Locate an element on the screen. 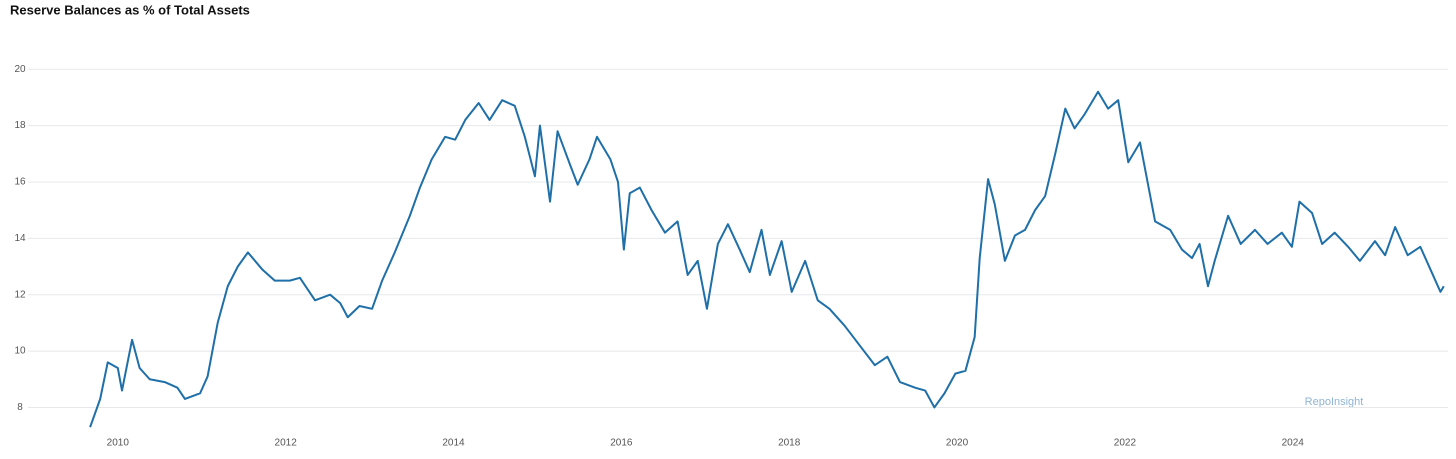  x-tick-label: 2016 is located at coordinates (621, 443).